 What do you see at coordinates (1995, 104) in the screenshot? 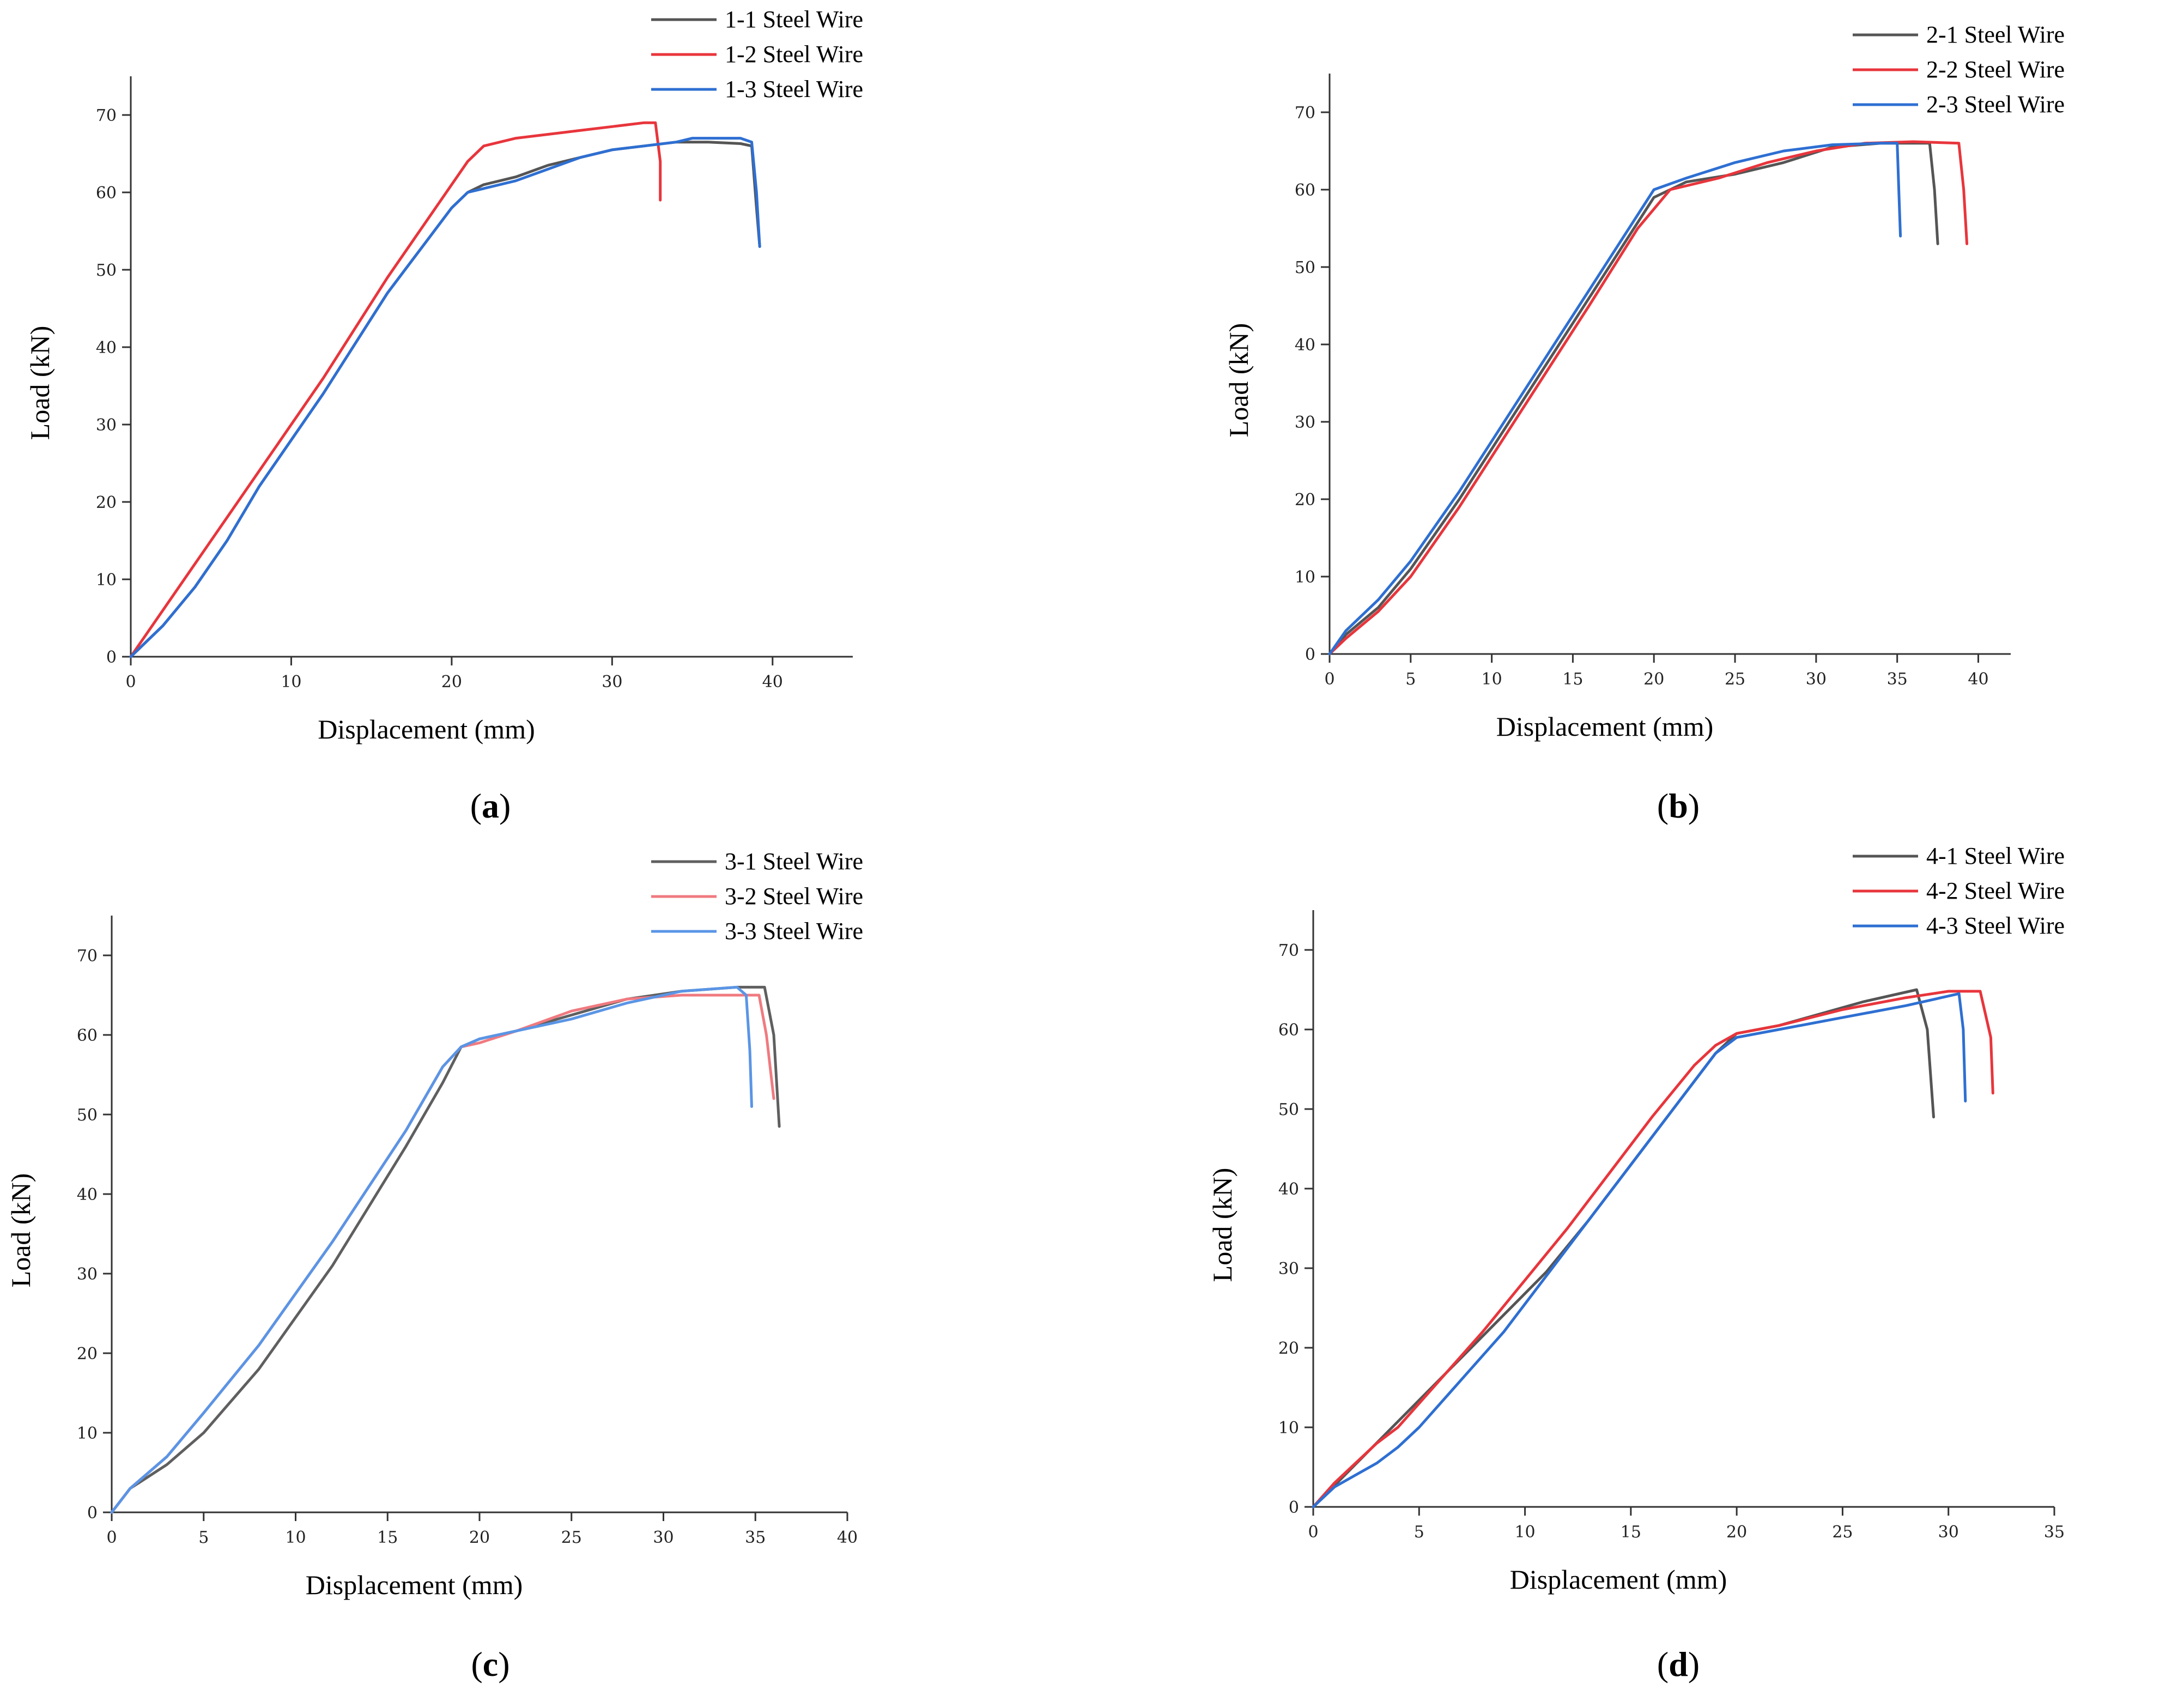
I see `legend-entry: 2-3 Steel Wire` at bounding box center [1995, 104].